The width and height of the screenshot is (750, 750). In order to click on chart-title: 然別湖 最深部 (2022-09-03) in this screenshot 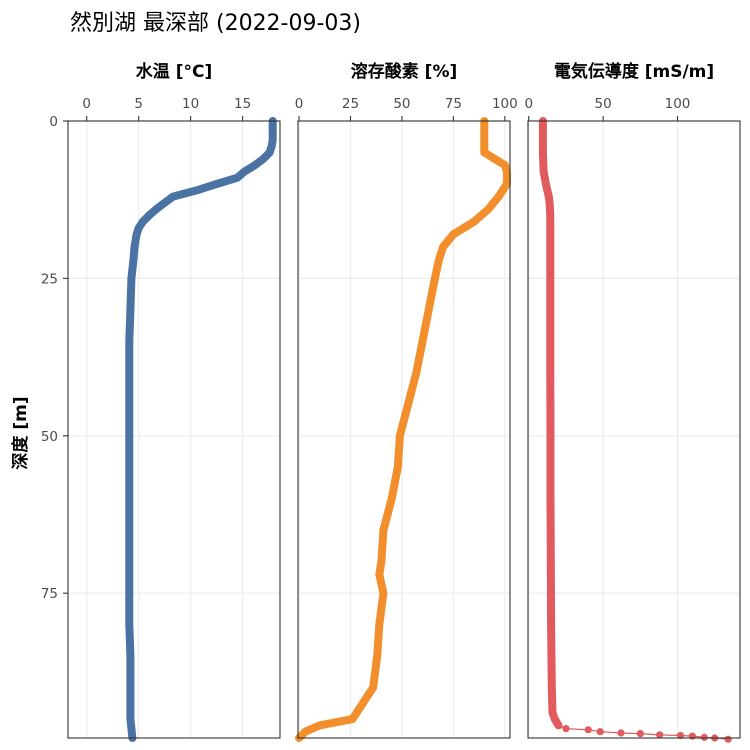, I will do `click(215, 23)`.